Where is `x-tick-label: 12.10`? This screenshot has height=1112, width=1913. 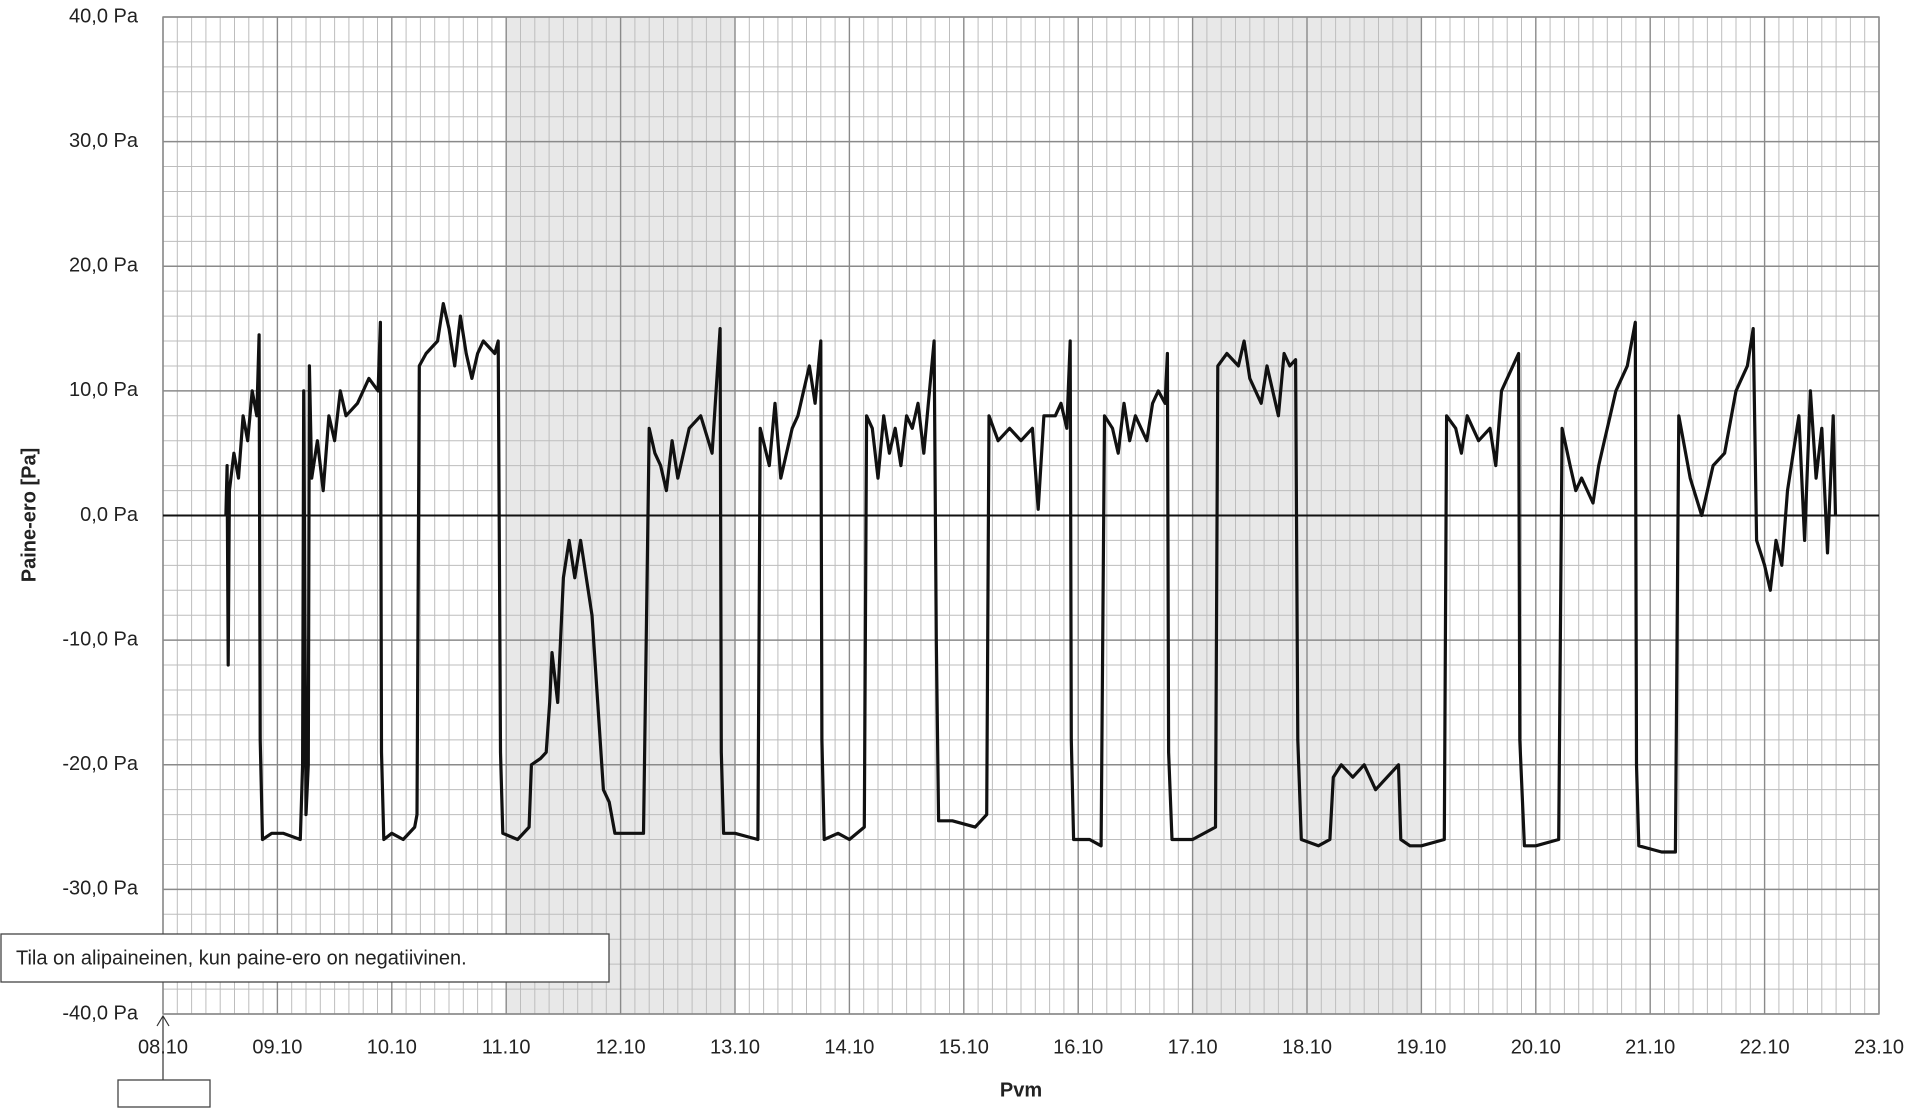
x-tick-label: 12.10 is located at coordinates (621, 1047).